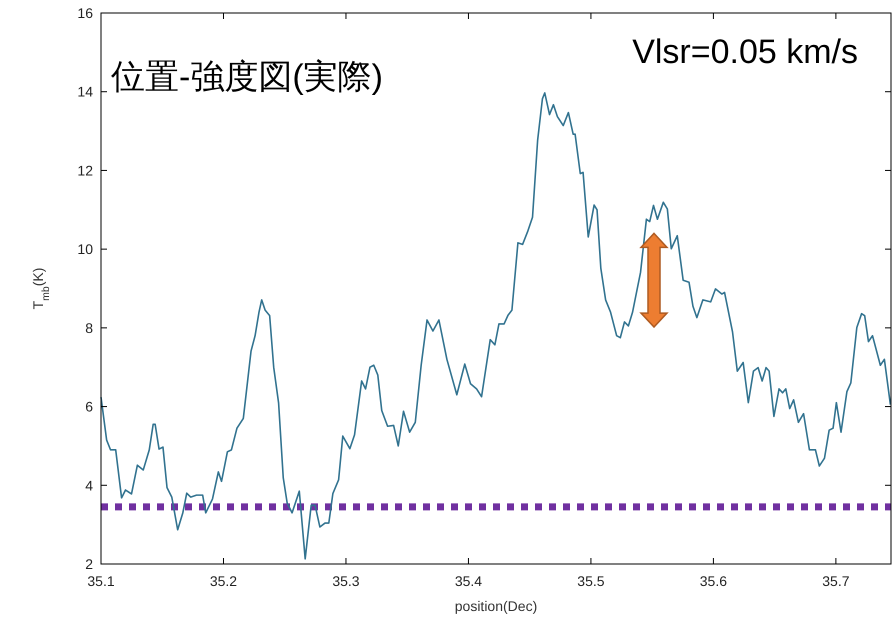 The height and width of the screenshot is (619, 893). What do you see at coordinates (247, 77) in the screenshot?
I see `annotation: 位置-強度図(実際)` at bounding box center [247, 77].